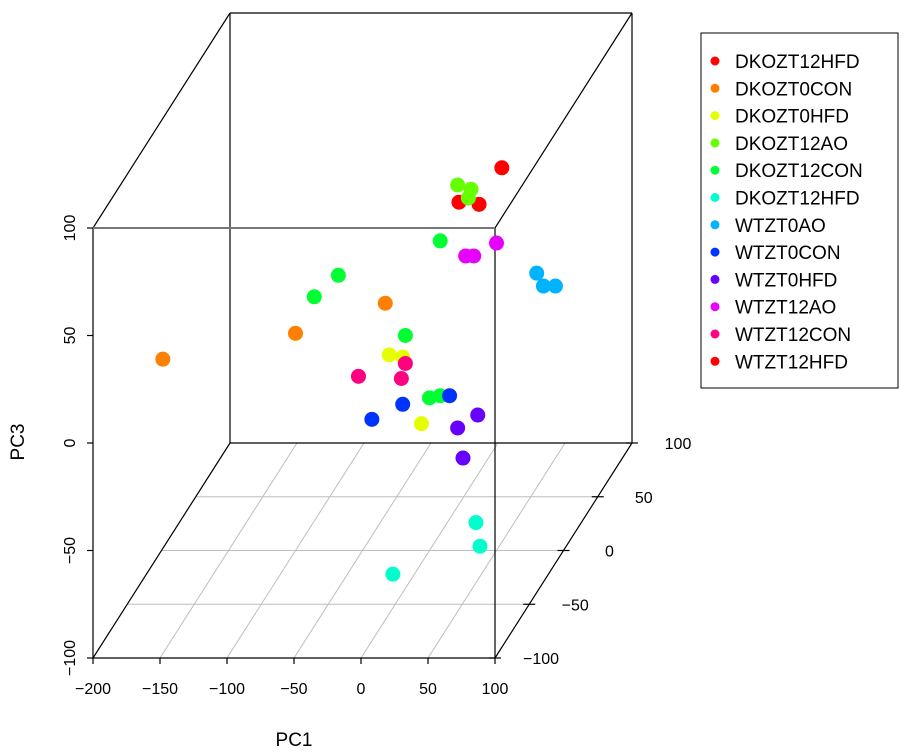 Image resolution: width=906 pixels, height=756 pixels. I want to click on legend-label: WTZT12HFD, so click(791, 362).